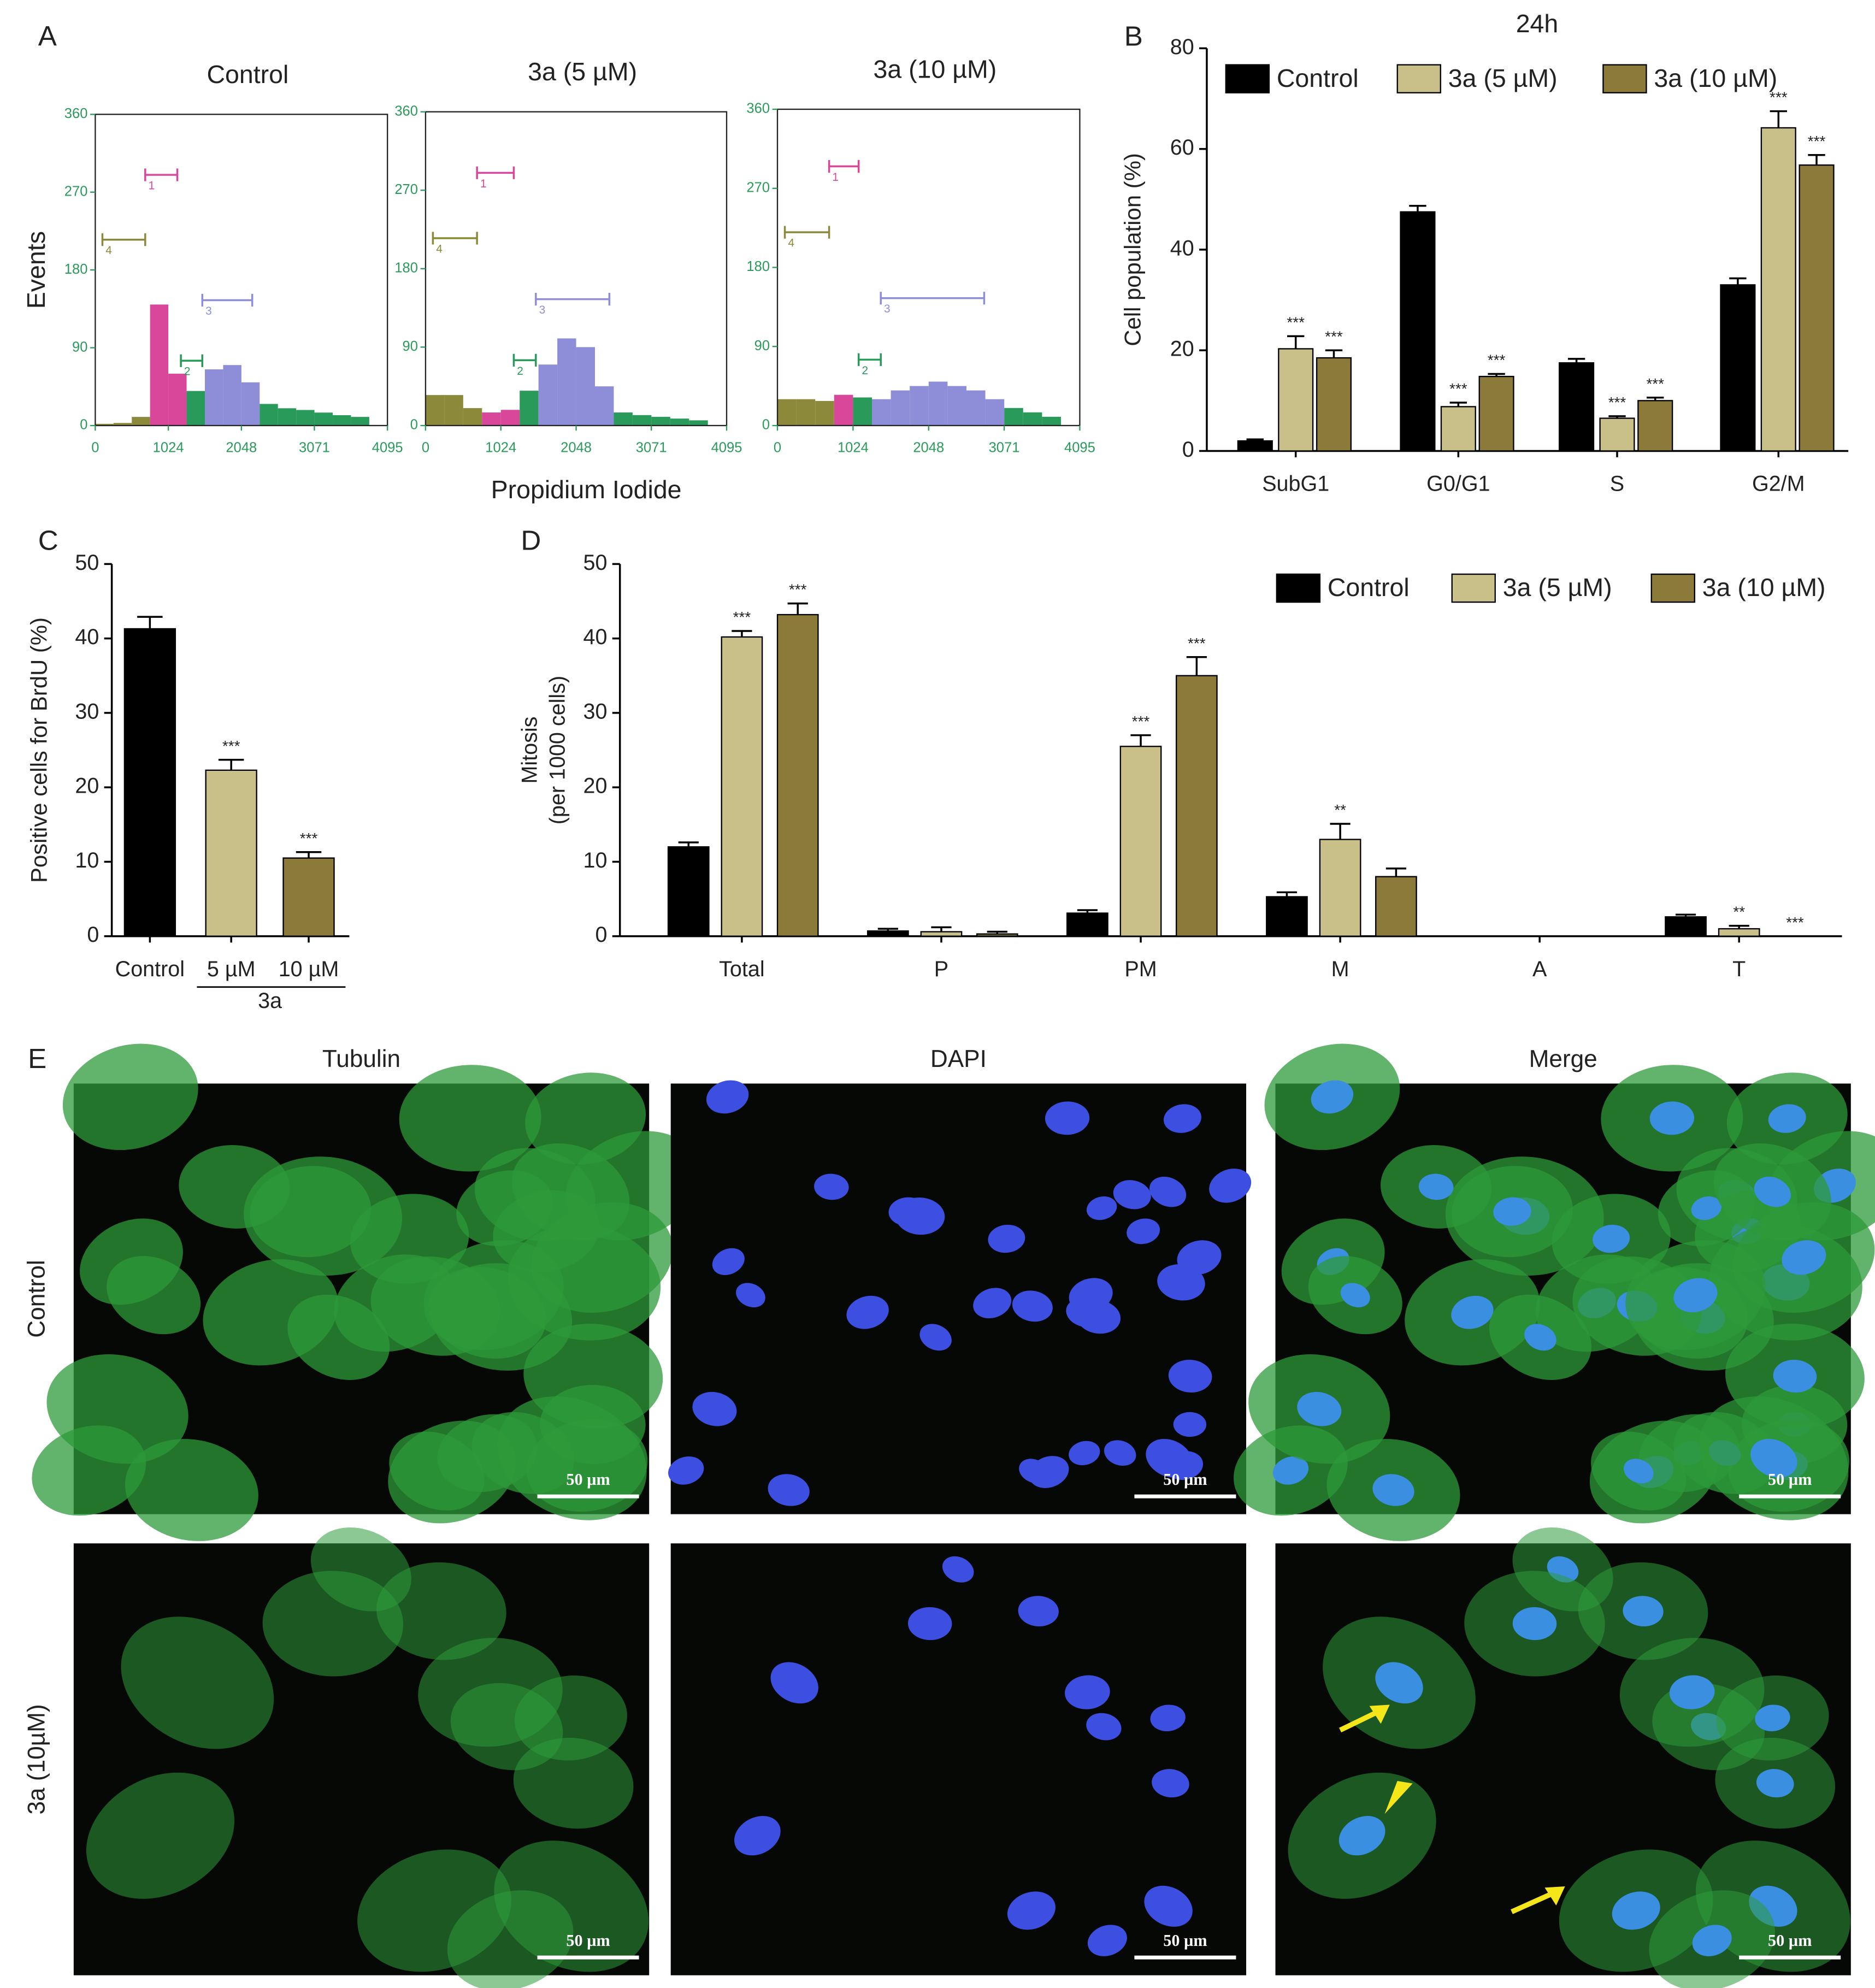 The height and width of the screenshot is (1988, 1875). What do you see at coordinates (558, 750) in the screenshot?
I see `y-axis-label: (per 1000 cells)` at bounding box center [558, 750].